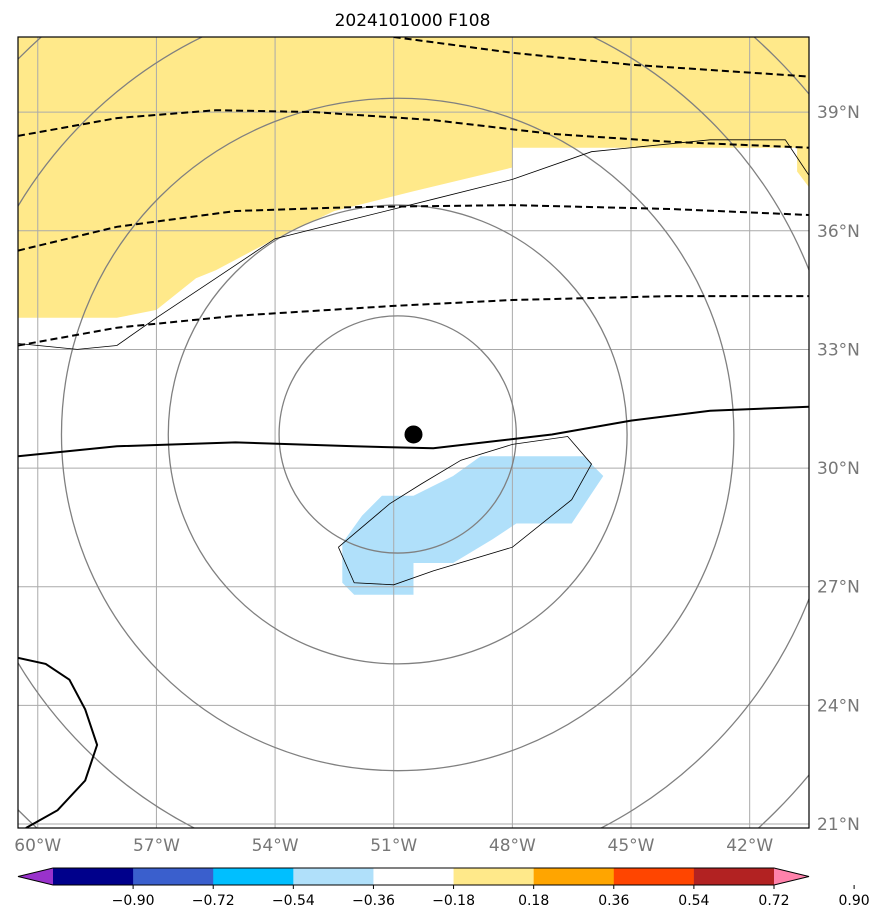 The height and width of the screenshot is (924, 879). I want to click on lon-tick-label-6: 42°W, so click(749, 846).